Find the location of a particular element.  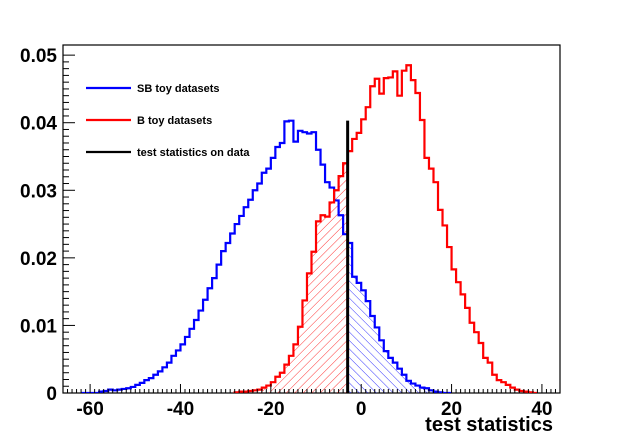

x-tick-label: -20 is located at coordinates (270, 409).